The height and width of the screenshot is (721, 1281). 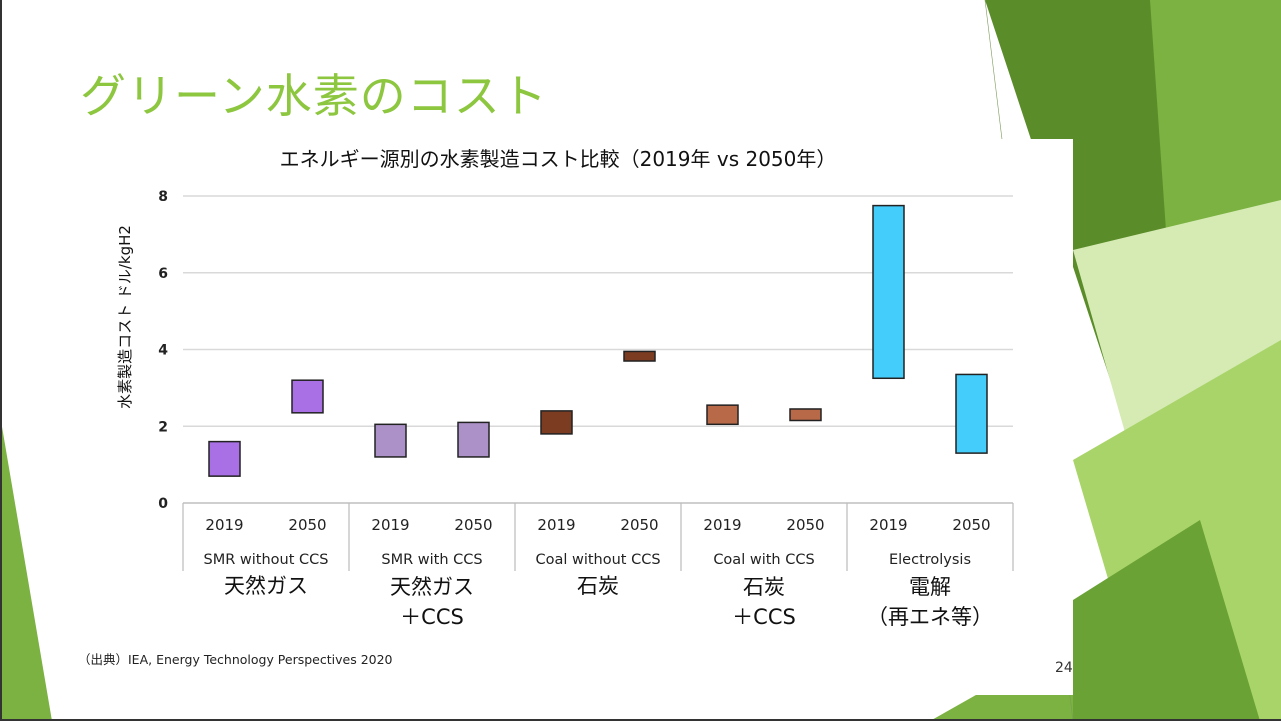 I want to click on frame-left-edge, so click(x=1, y=360).